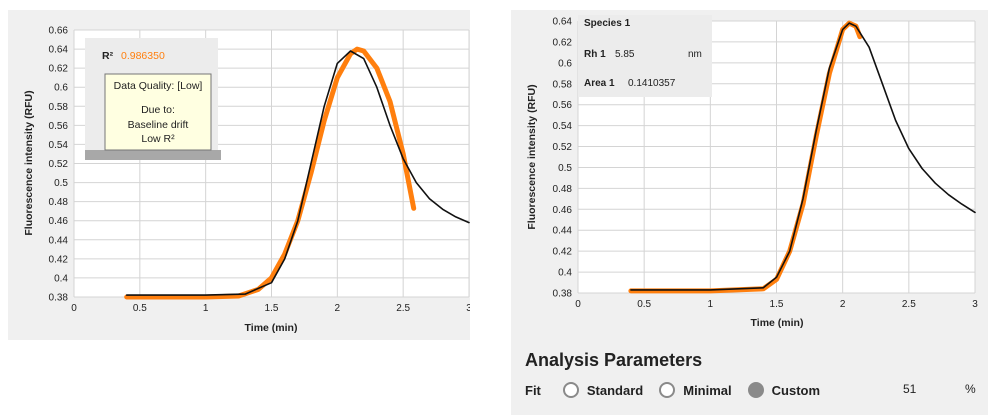  I want to click on rh-unit: nm, so click(695, 54).